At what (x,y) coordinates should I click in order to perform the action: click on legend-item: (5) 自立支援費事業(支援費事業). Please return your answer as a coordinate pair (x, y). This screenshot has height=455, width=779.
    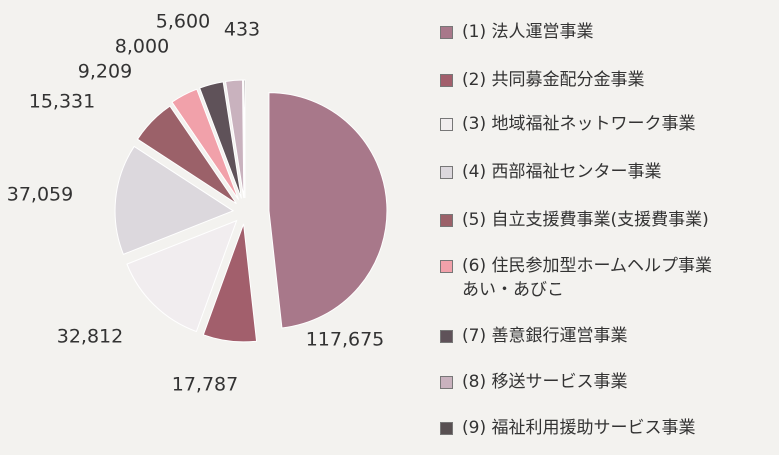
    Looking at the image, I should click on (574, 220).